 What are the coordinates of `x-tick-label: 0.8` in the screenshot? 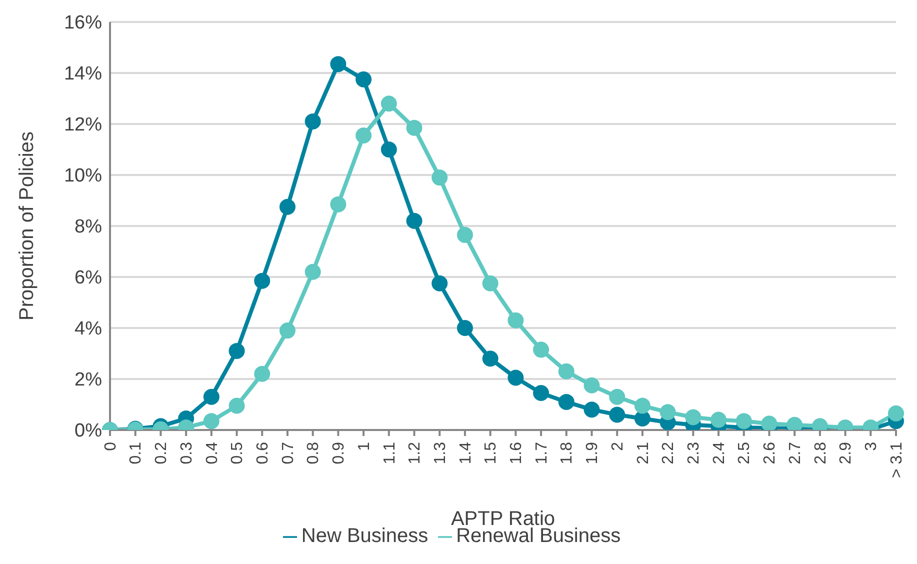 It's located at (313, 453).